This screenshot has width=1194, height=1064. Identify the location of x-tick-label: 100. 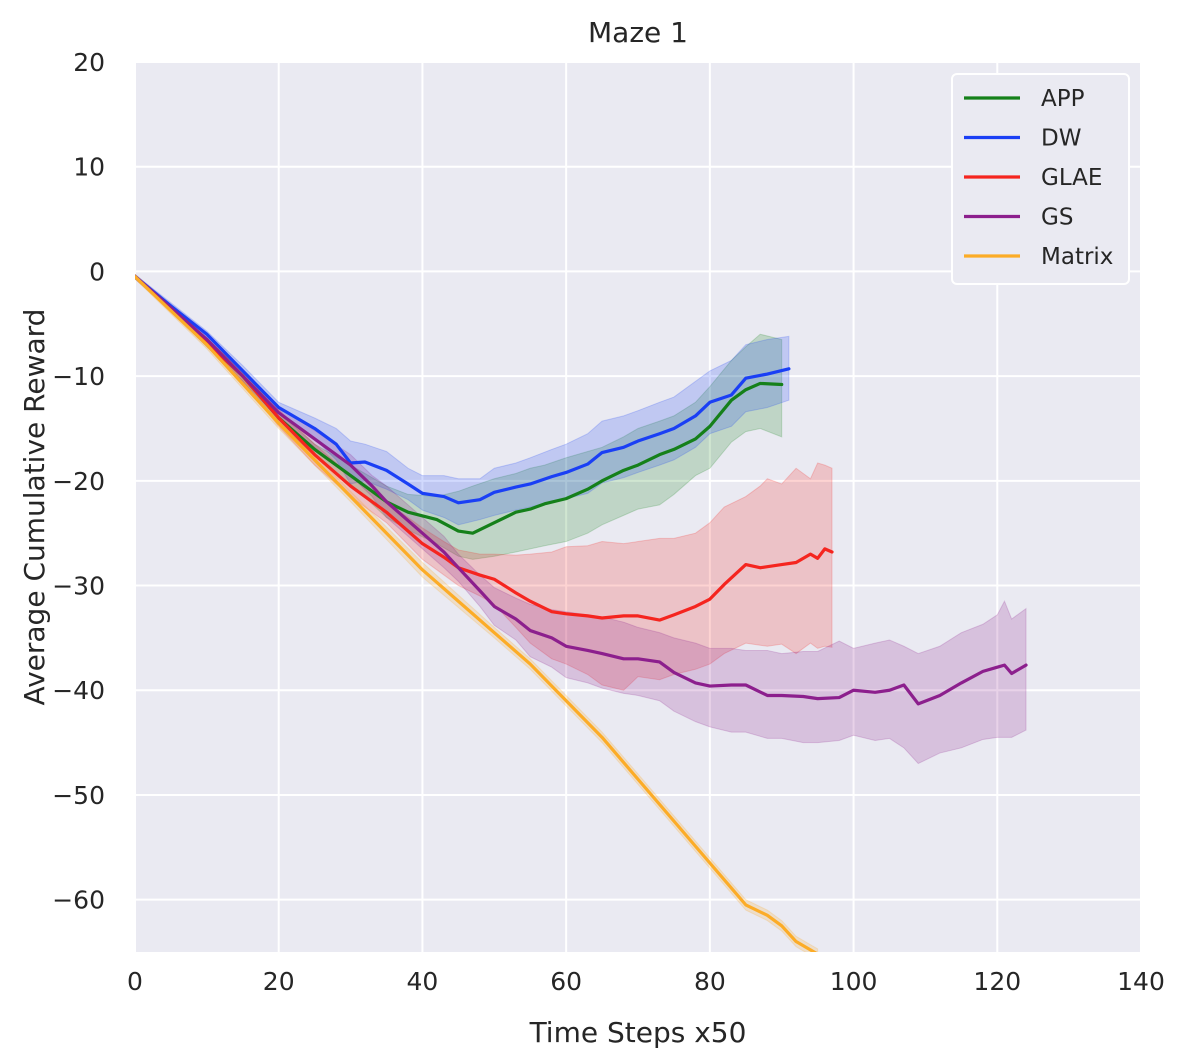
(854, 981).